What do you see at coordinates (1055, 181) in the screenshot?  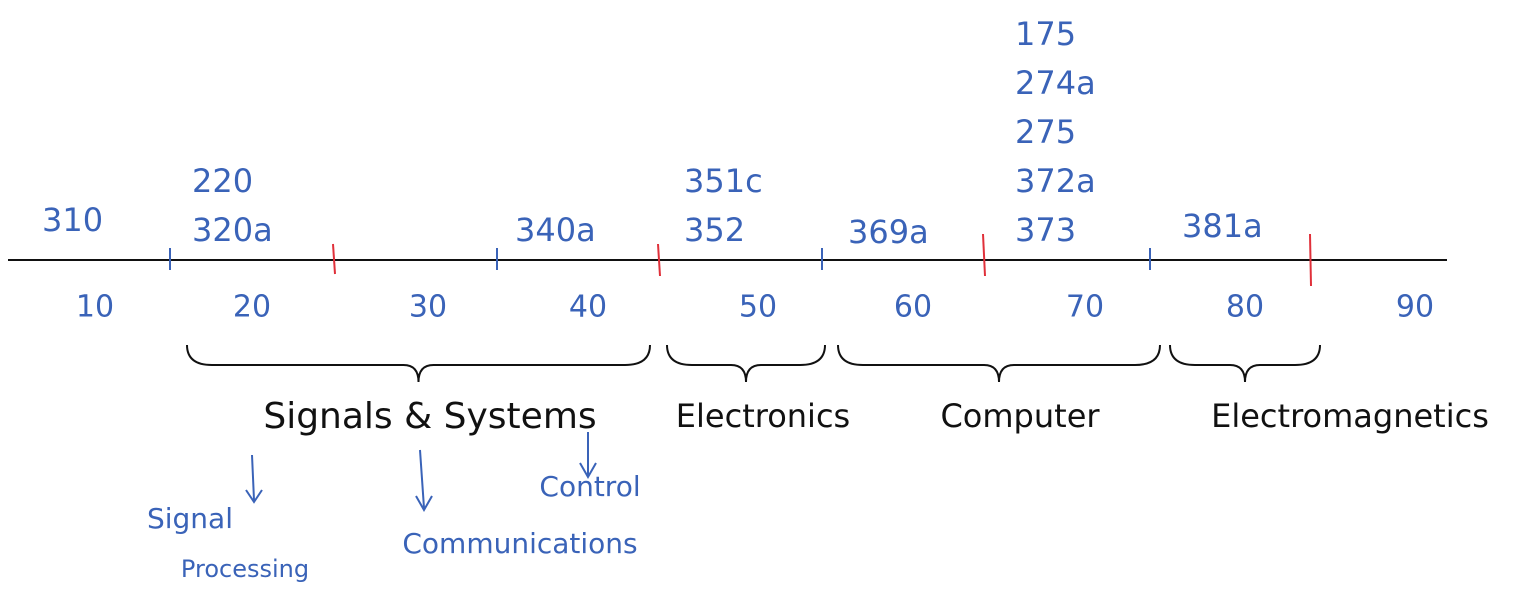 I see `course-number: 372a` at bounding box center [1055, 181].